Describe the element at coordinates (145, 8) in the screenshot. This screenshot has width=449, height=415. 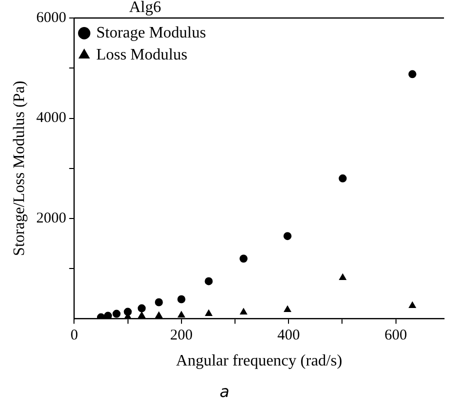
I see `legend-title: Alg6` at that location.